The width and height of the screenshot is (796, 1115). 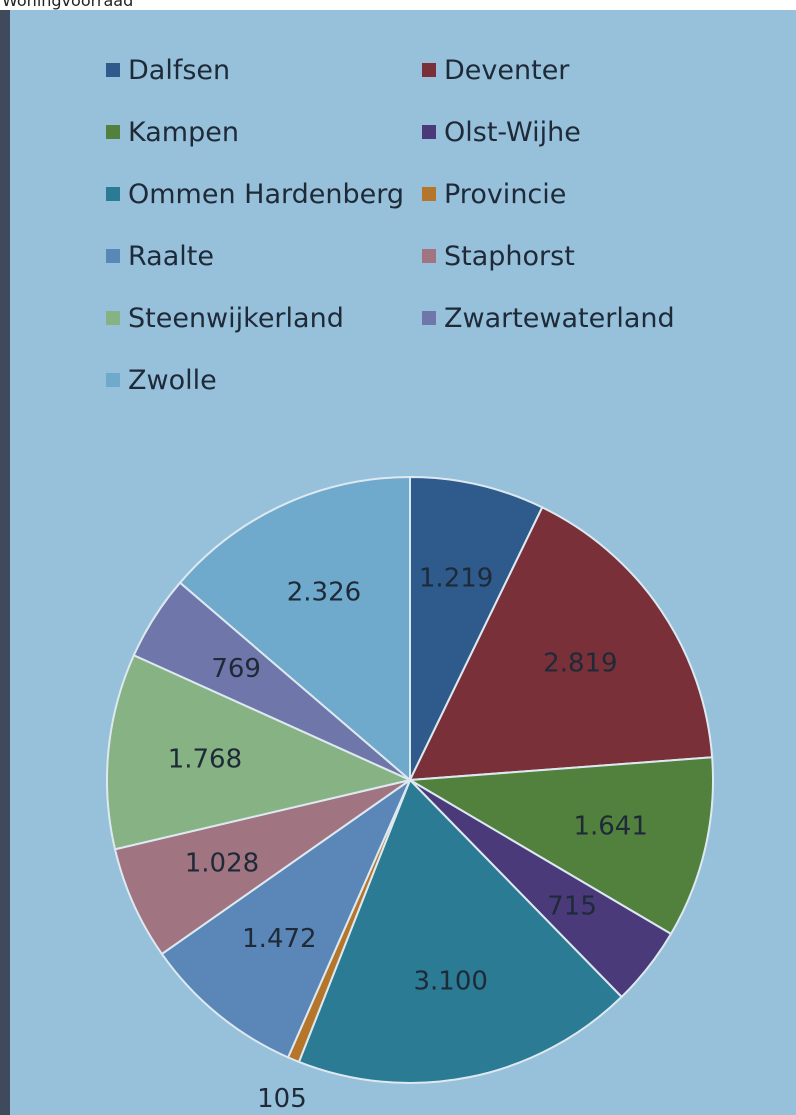 What do you see at coordinates (398, 5) in the screenshot?
I see `top-cut-strip: Woningvoorraad` at bounding box center [398, 5].